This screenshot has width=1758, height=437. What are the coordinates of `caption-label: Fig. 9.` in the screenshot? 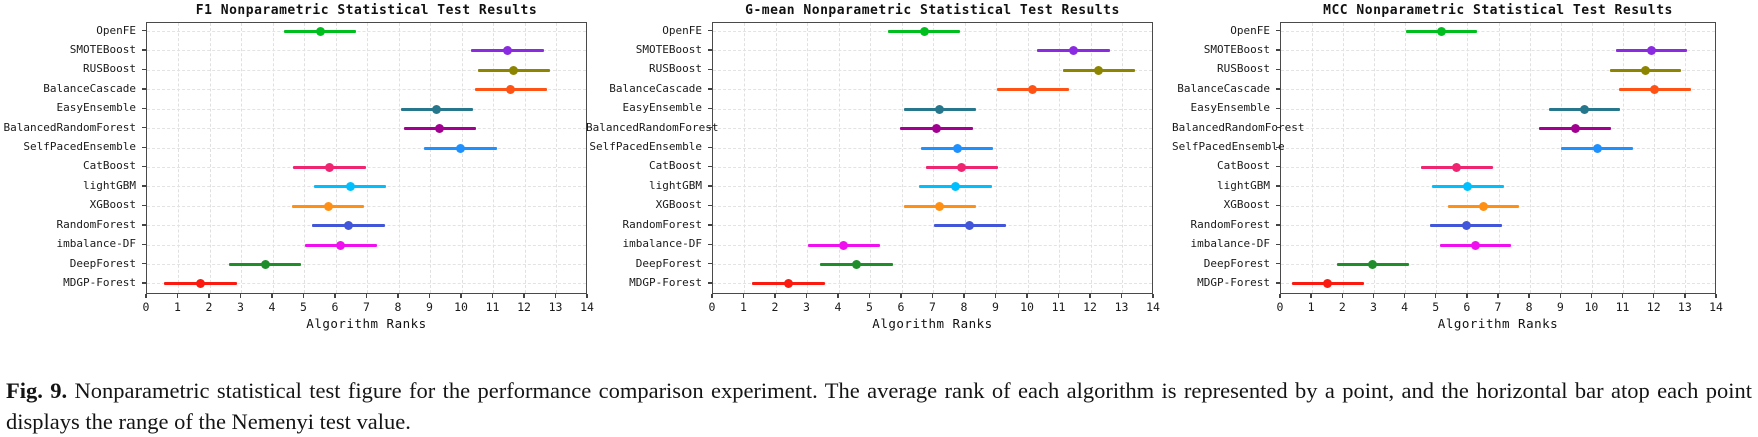 It's located at (37, 390).